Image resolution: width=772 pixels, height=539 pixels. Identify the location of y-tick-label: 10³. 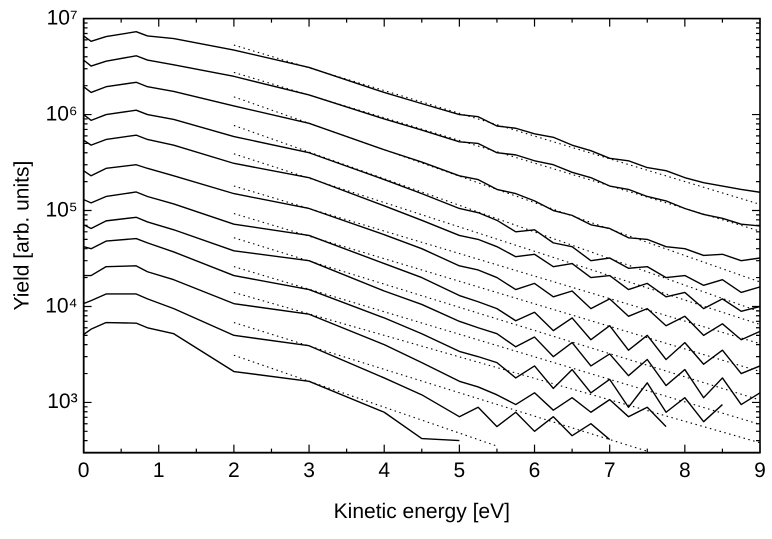
(62, 402).